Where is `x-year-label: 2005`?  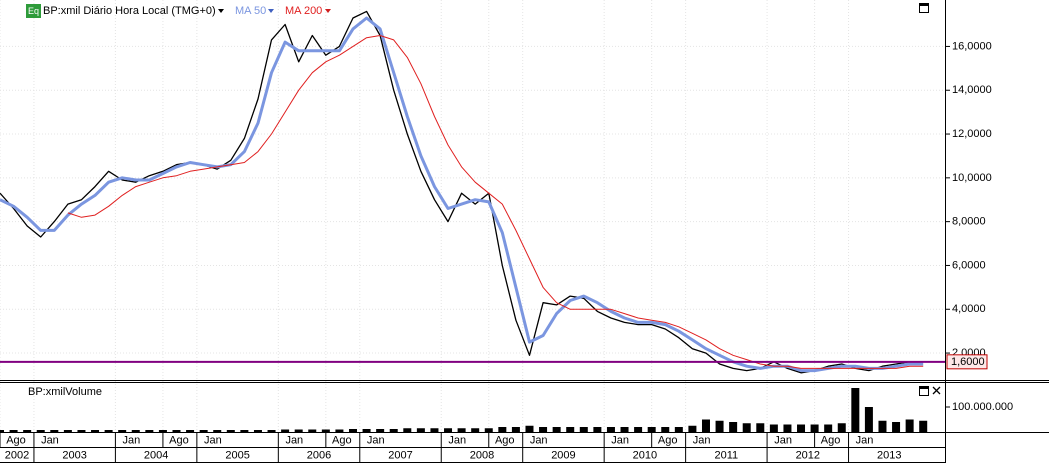 x-year-label: 2005 is located at coordinates (237, 455).